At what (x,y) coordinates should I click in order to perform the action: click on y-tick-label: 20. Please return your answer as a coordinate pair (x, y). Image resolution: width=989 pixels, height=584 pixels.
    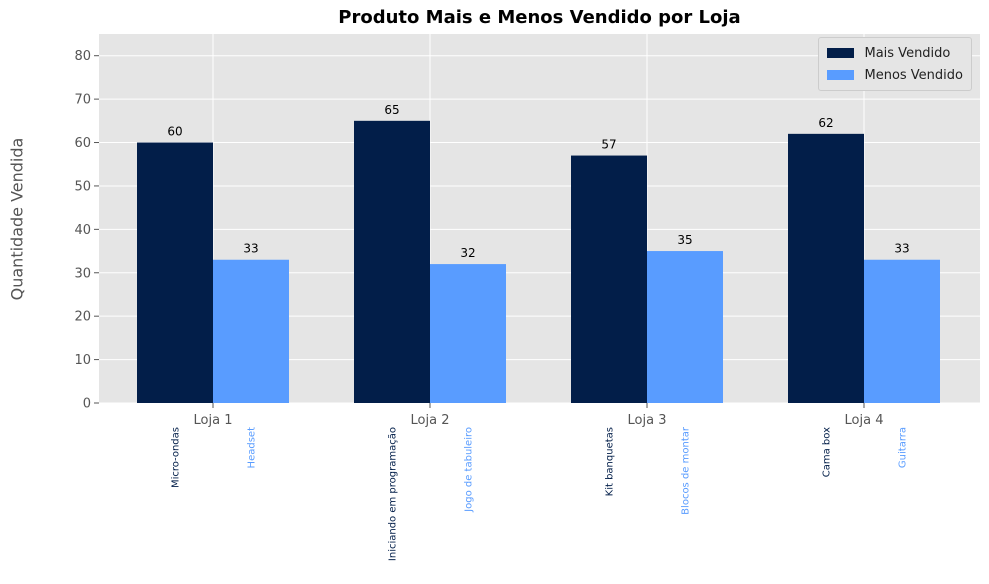
    Looking at the image, I should click on (82, 317).